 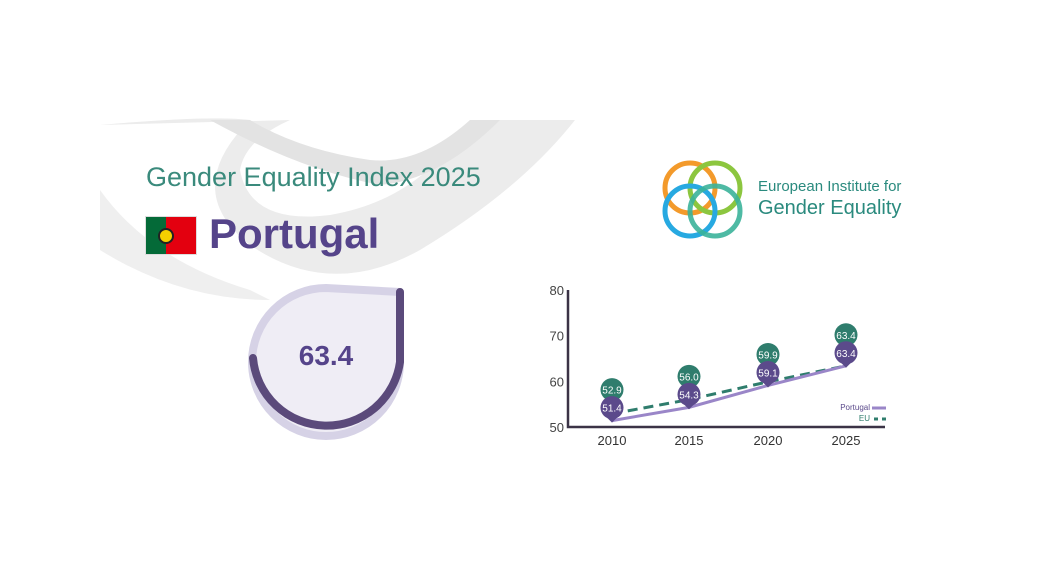 I want to click on portugal-data-label: 59.1, so click(x=768, y=373).